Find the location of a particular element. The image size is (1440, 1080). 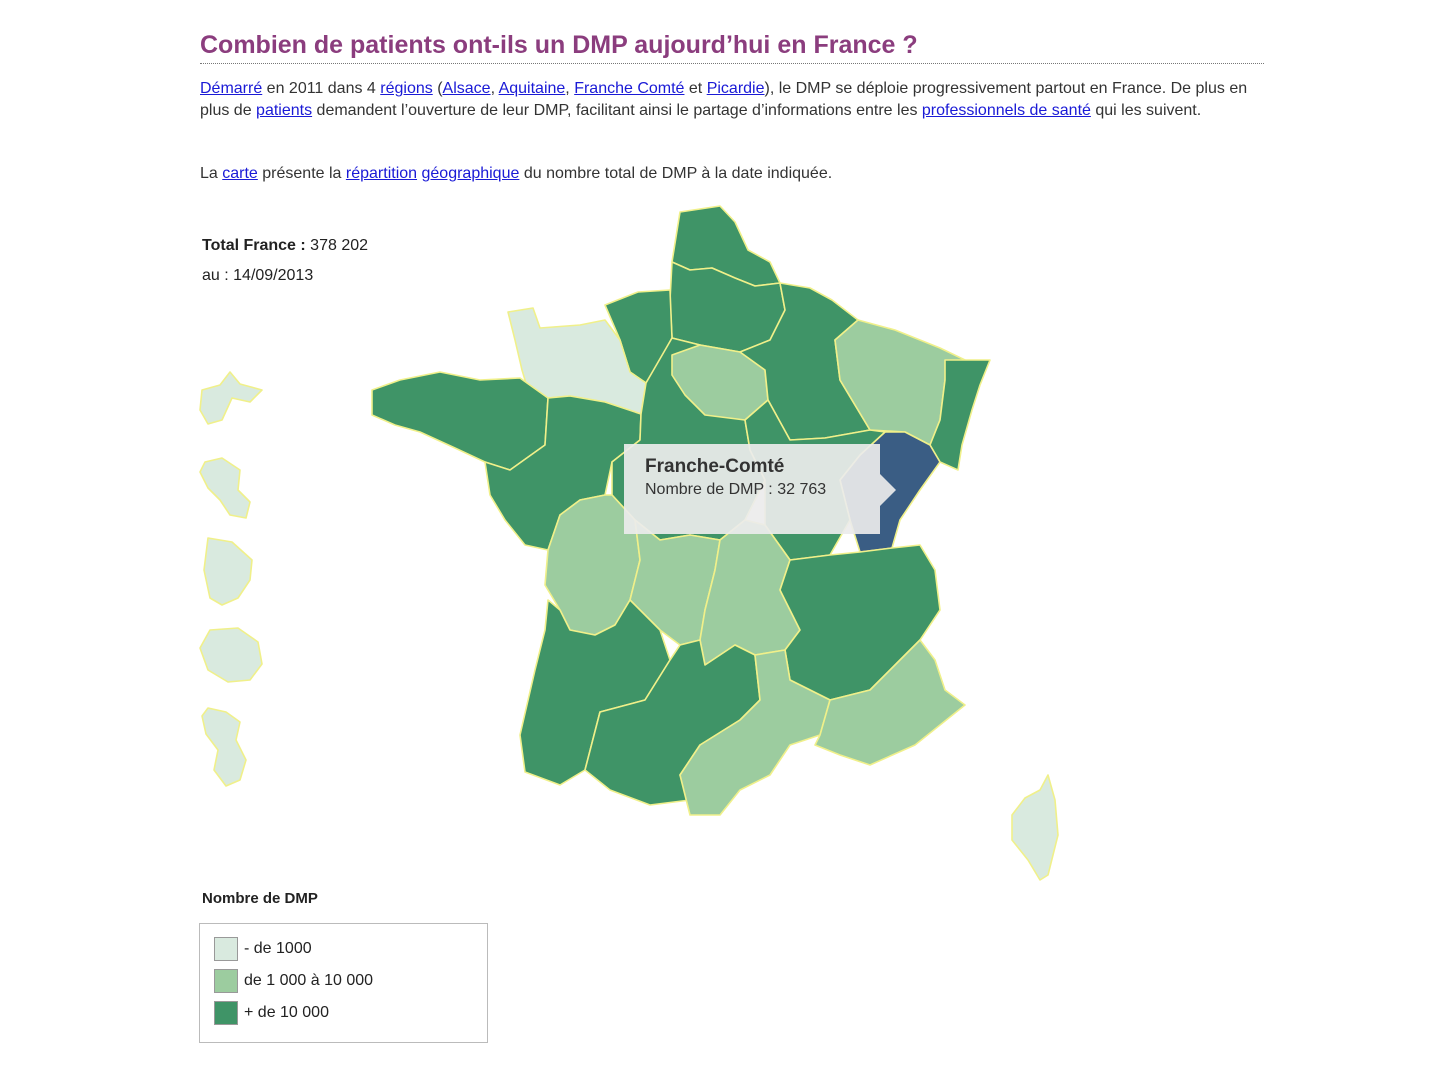

tooltip-region-name: Franche-Comté is located at coordinates (715, 466).